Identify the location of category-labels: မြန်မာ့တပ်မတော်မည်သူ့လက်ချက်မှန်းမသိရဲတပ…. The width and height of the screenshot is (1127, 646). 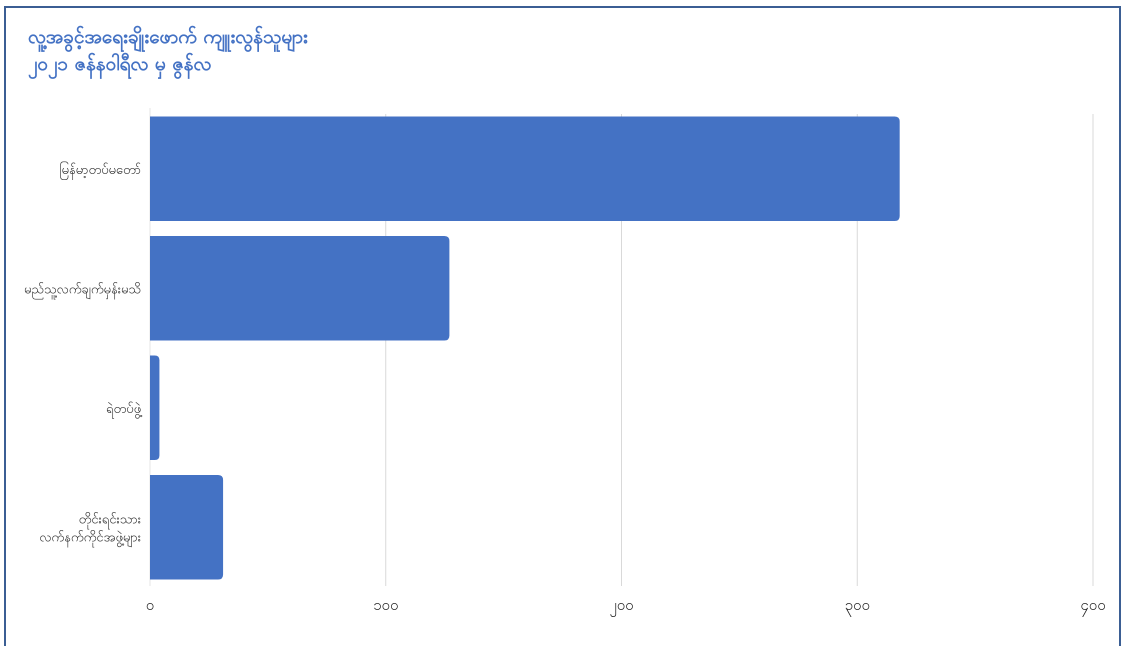
(83, 354).